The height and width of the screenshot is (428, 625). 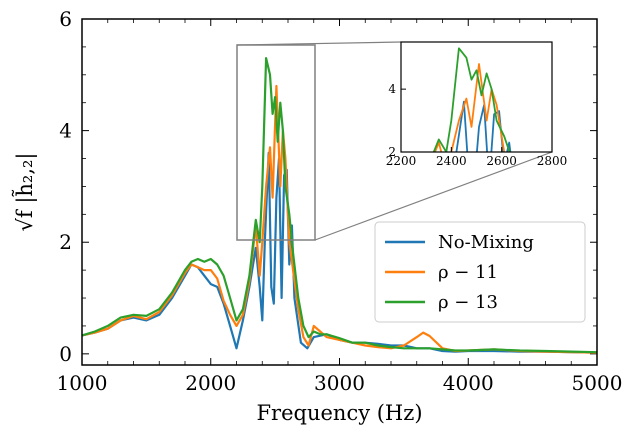 I want to click on x-tick-label: 3000, so click(x=339, y=383).